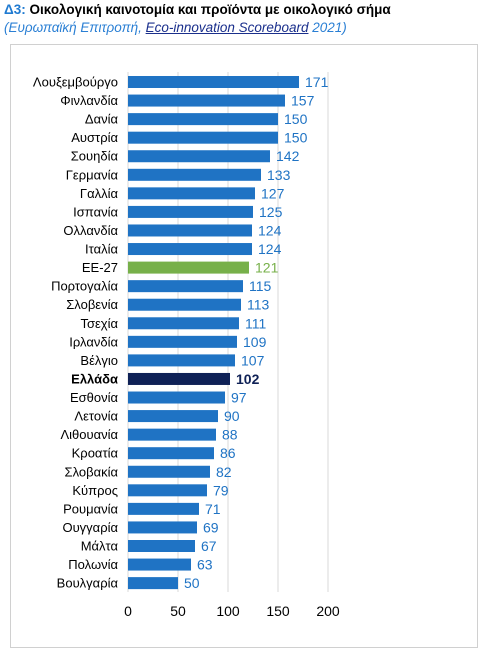  I want to click on category-label: Ολλανδία, so click(90, 230).